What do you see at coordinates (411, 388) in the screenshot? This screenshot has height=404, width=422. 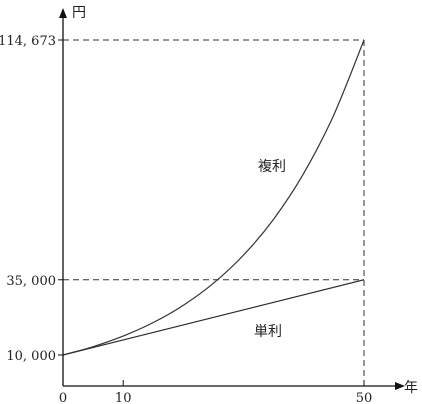 I see `x-axis-label: 年` at bounding box center [411, 388].